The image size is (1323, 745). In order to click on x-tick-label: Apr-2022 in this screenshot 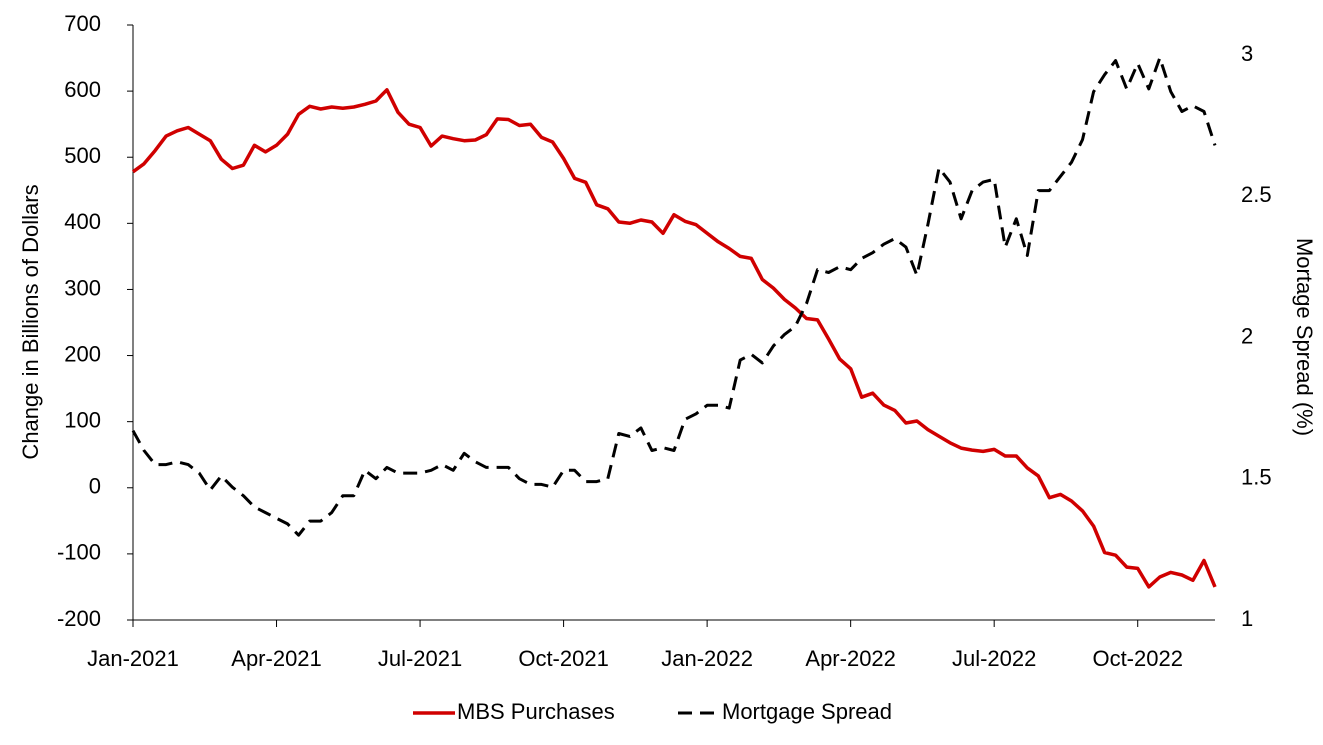, I will do `click(850, 658)`.